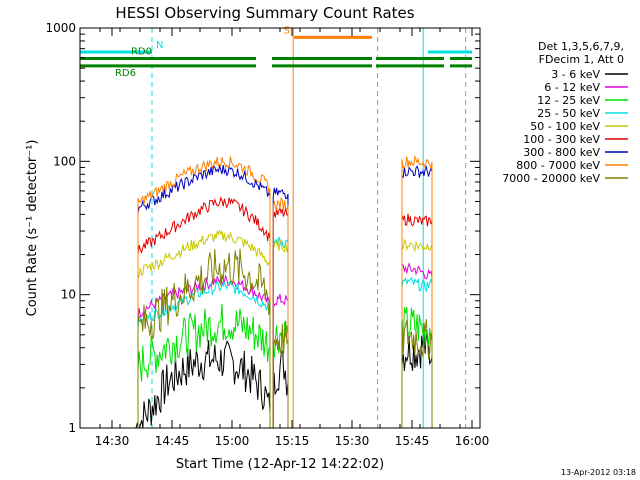 This screenshot has width=640, height=480. I want to click on status-bar-label-s: S, so click(287, 30).